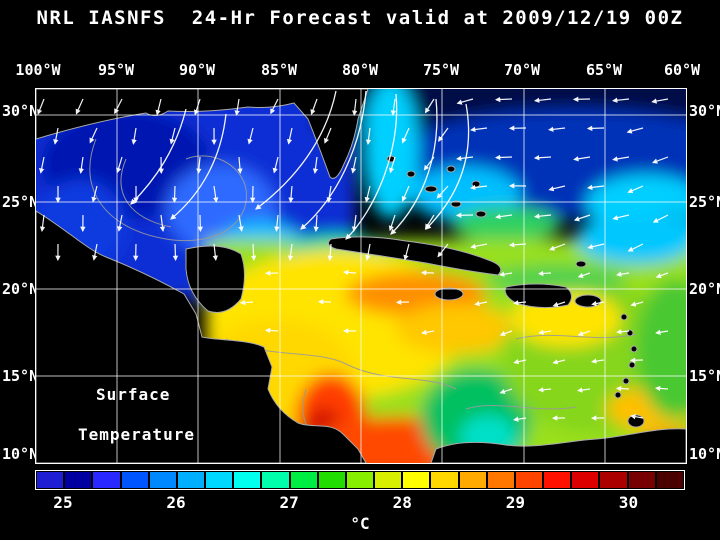  I want to click on colorbar, so click(360, 480).